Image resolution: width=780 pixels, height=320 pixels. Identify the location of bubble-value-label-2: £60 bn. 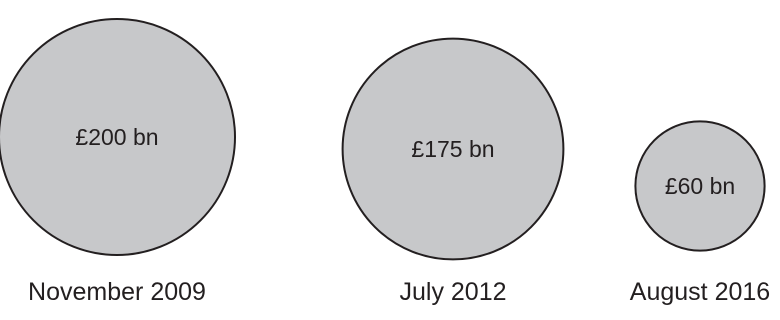
(700, 186).